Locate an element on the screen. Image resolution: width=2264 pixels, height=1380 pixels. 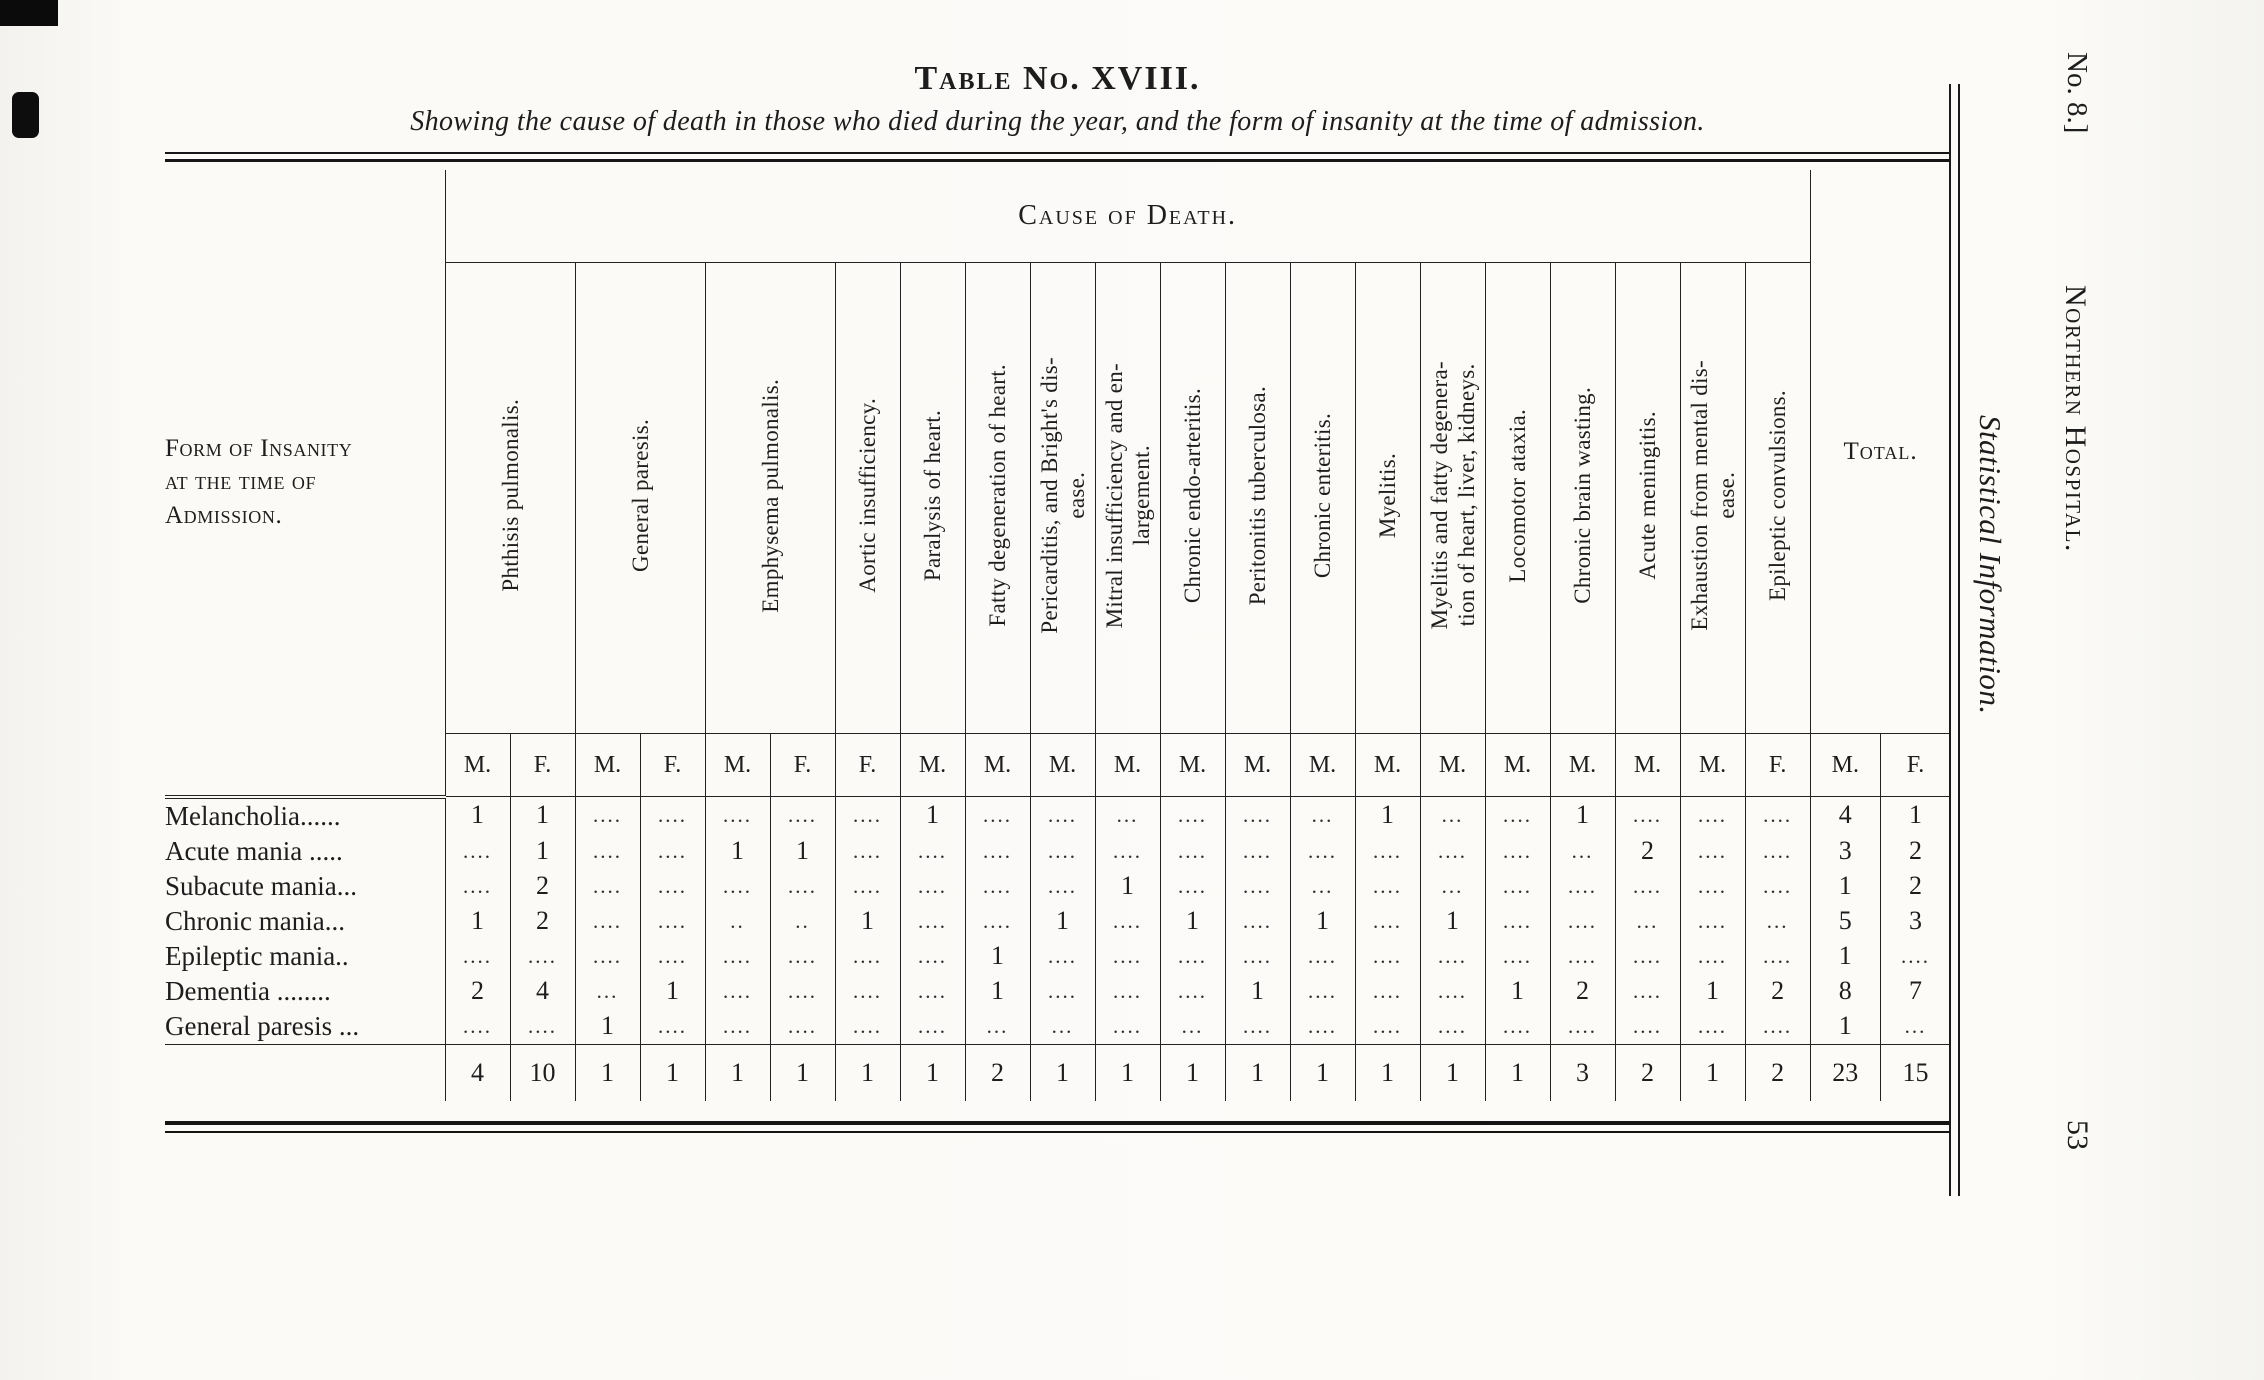
cause-column-label: Chronic enteritis. is located at coordinates (1322, 495).